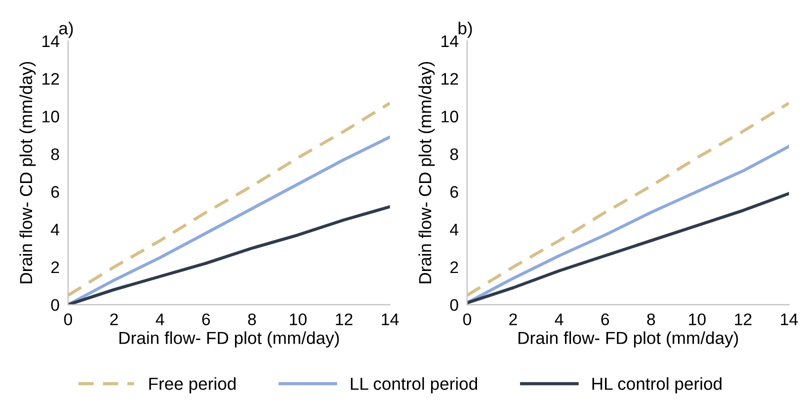 The width and height of the screenshot is (801, 409). What do you see at coordinates (414, 385) in the screenshot?
I see `legend-label: LL control period` at bounding box center [414, 385].